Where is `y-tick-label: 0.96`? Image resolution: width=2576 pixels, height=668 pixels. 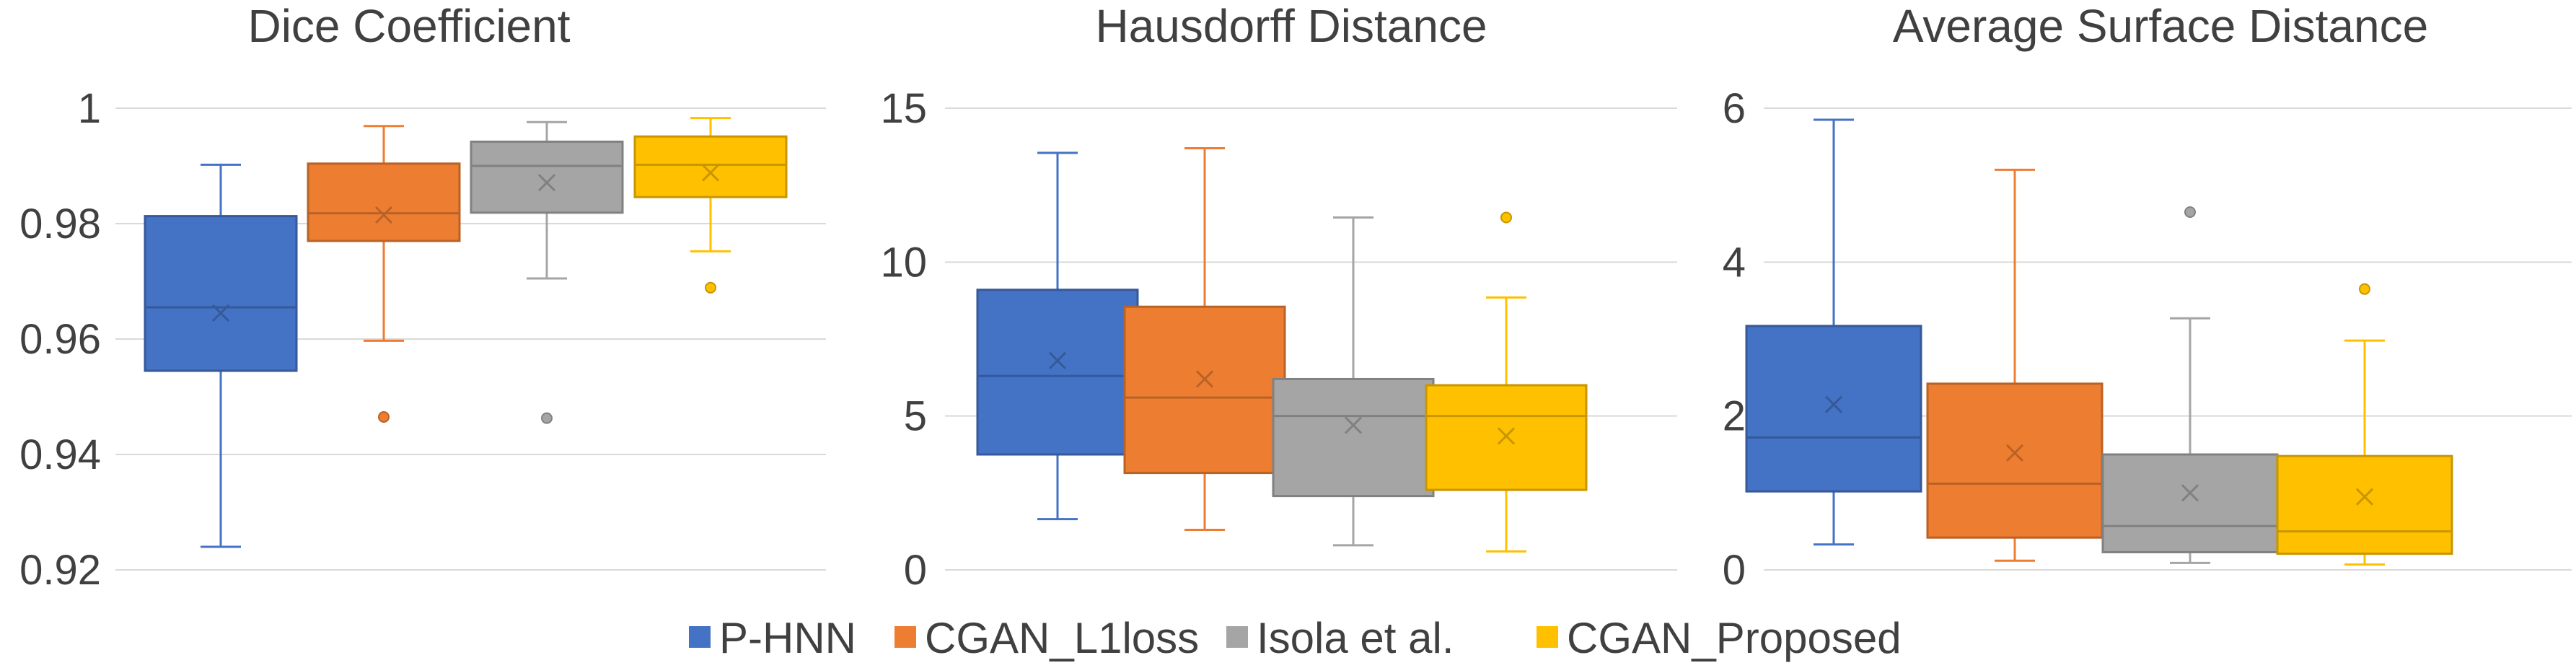
y-tick-label: 0.96 is located at coordinates (60, 340).